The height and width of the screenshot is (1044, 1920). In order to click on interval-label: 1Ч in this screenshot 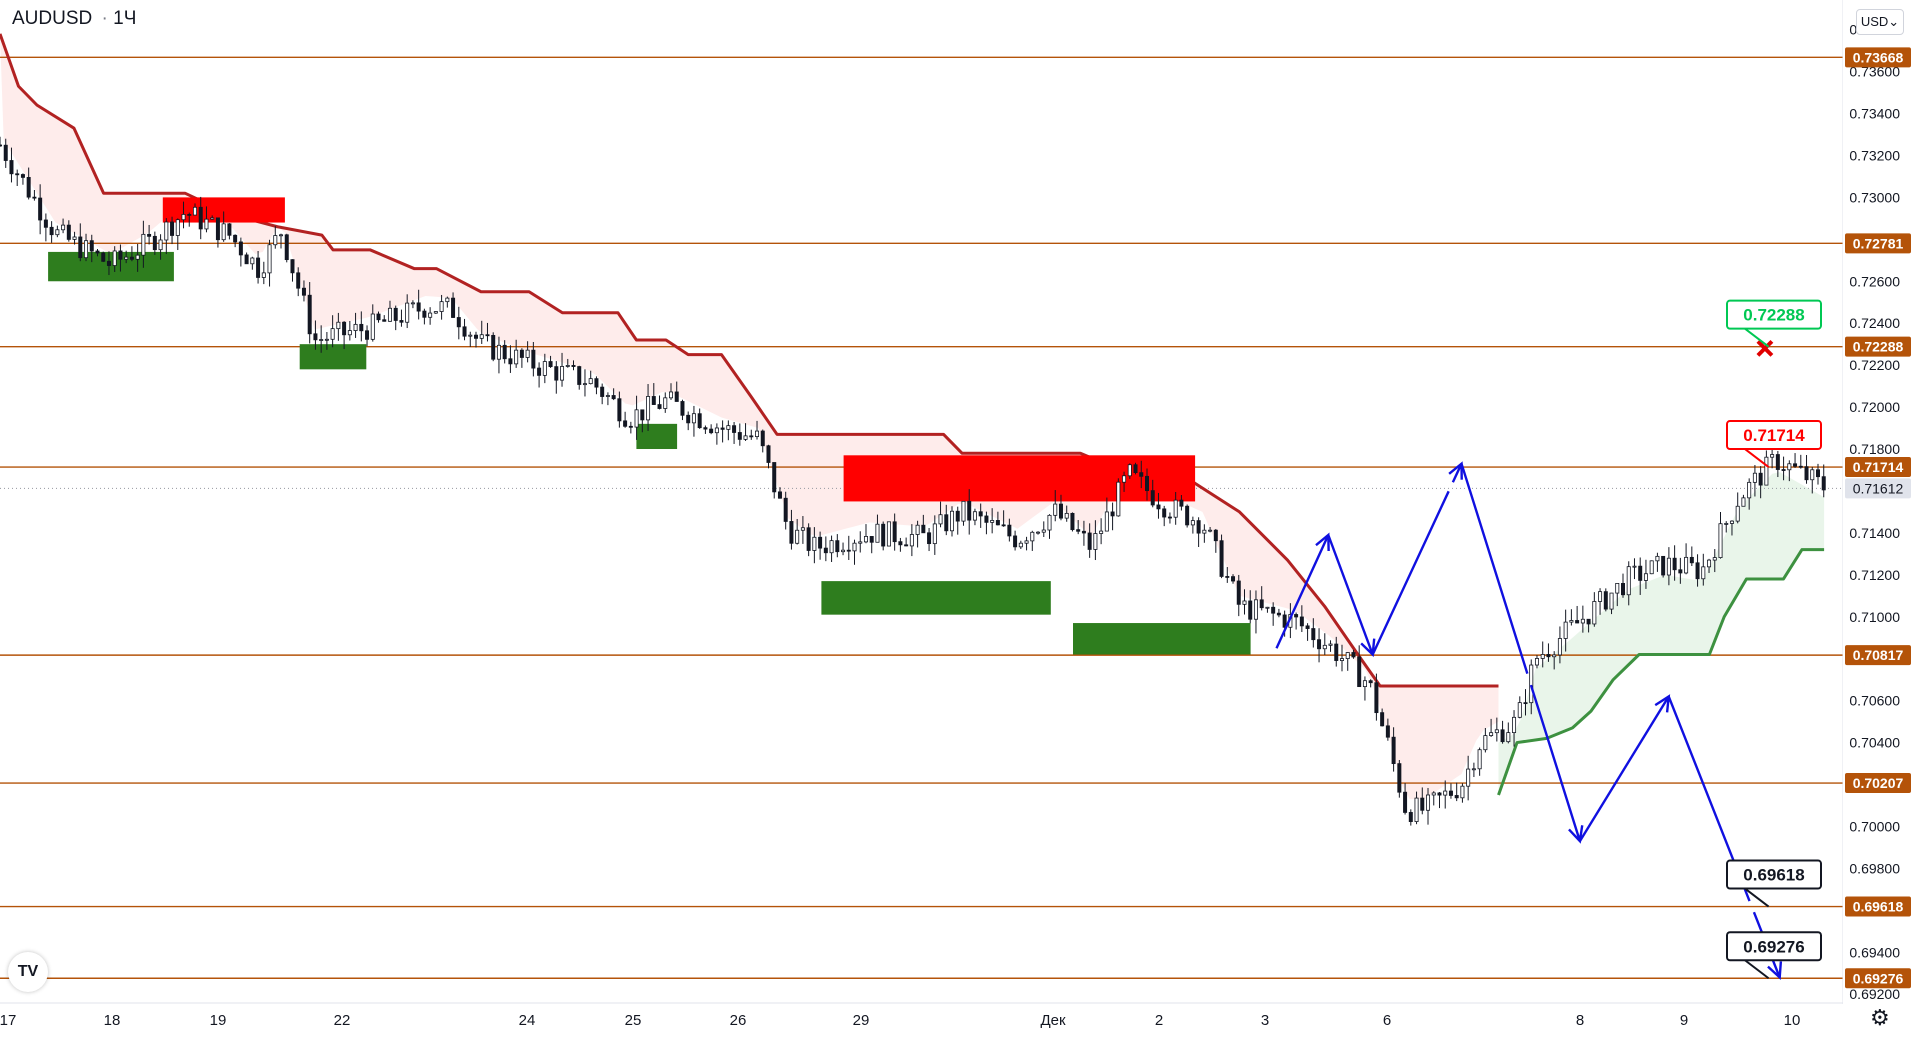, I will do `click(125, 18)`.